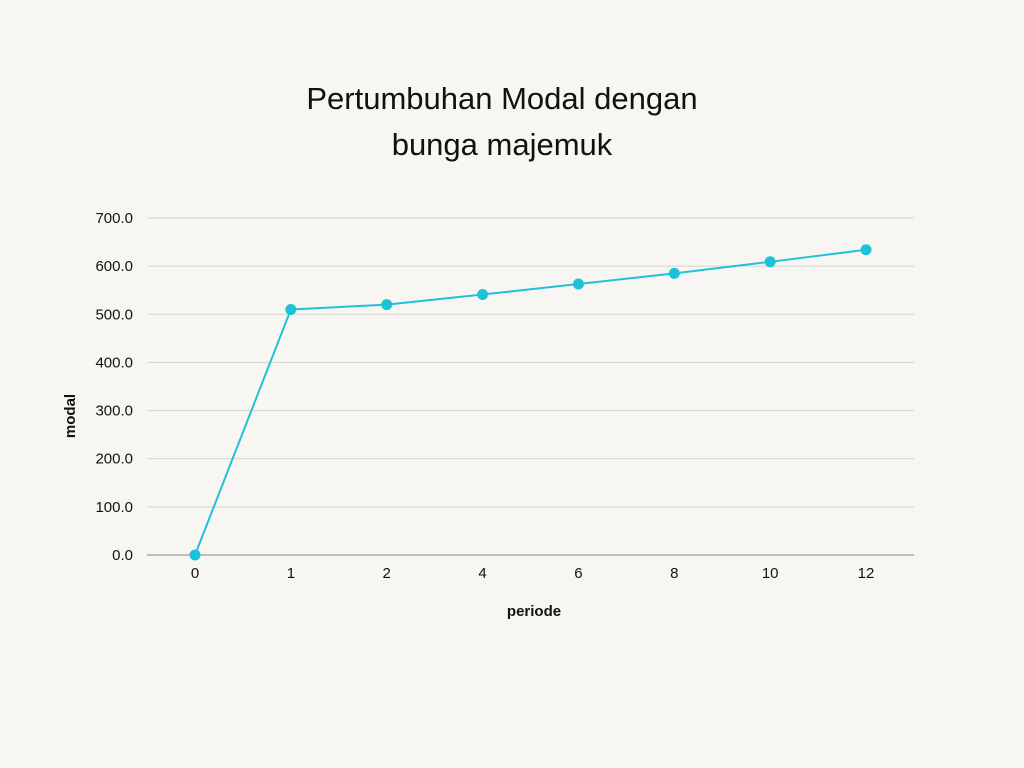 The width and height of the screenshot is (1024, 768). What do you see at coordinates (866, 573) in the screenshot?
I see `x-tick-label: 12` at bounding box center [866, 573].